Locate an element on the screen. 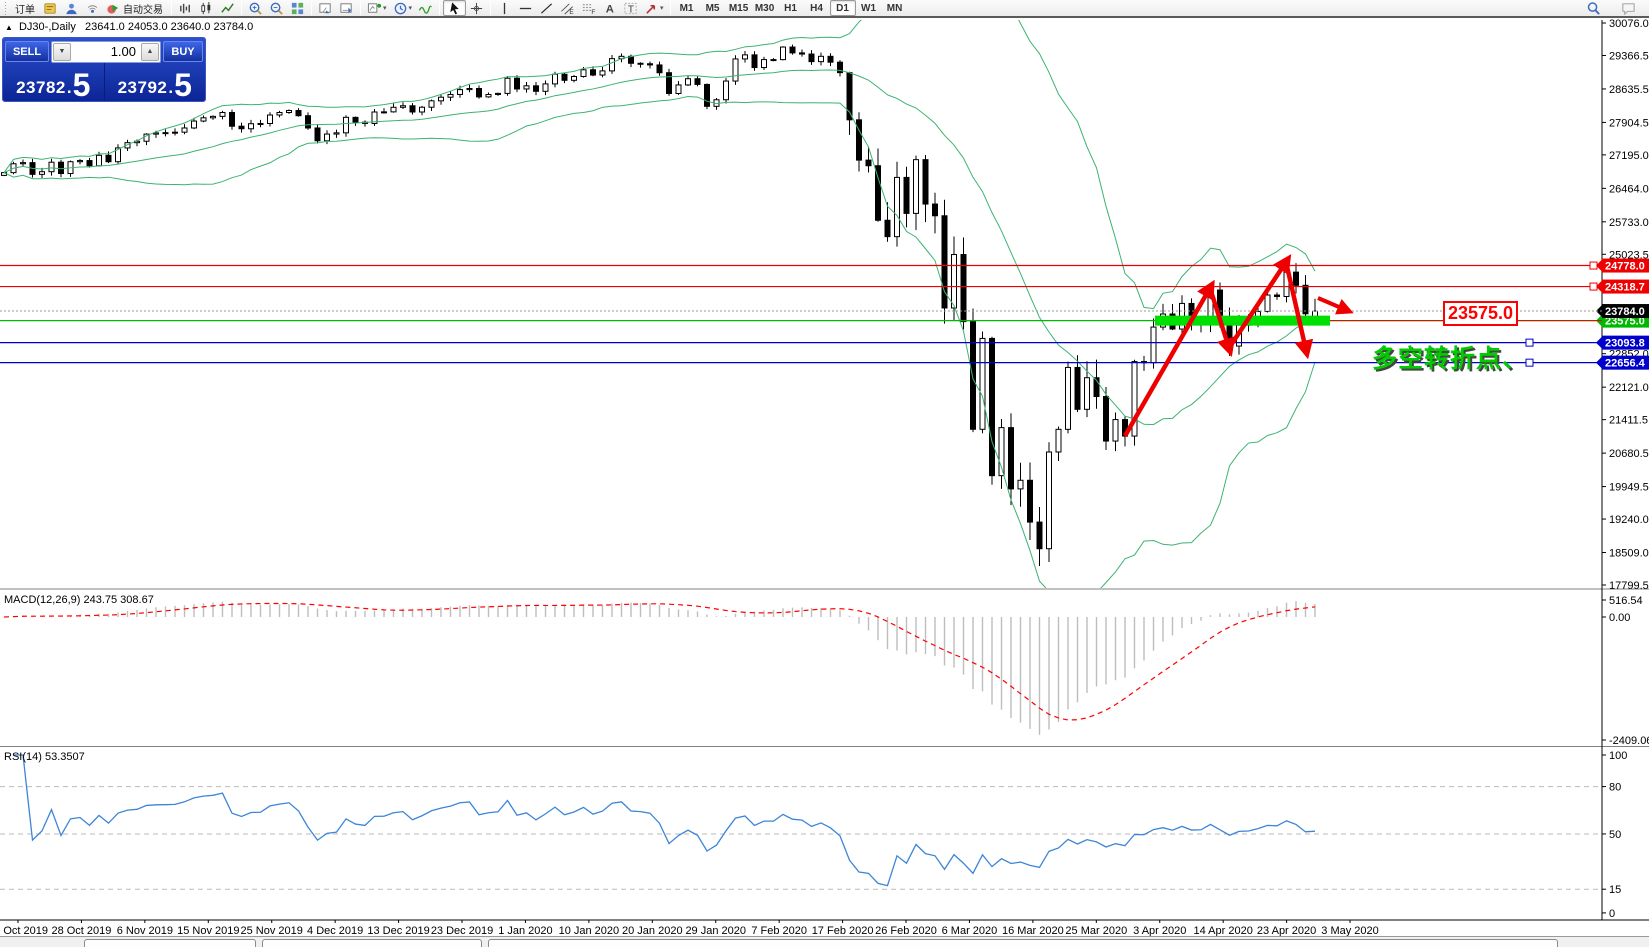 This screenshot has width=1649, height=947. horizontal-line-icon is located at coordinates (525, 8).